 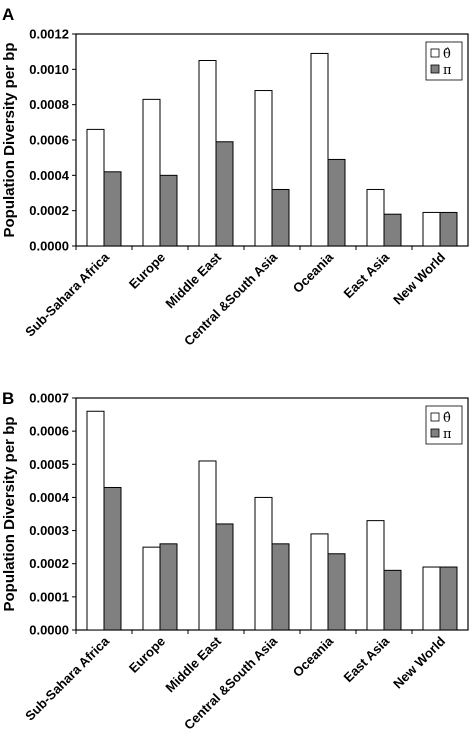 What do you see at coordinates (49, 530) in the screenshot?
I see `y-tick-label: 0.0003` at bounding box center [49, 530].